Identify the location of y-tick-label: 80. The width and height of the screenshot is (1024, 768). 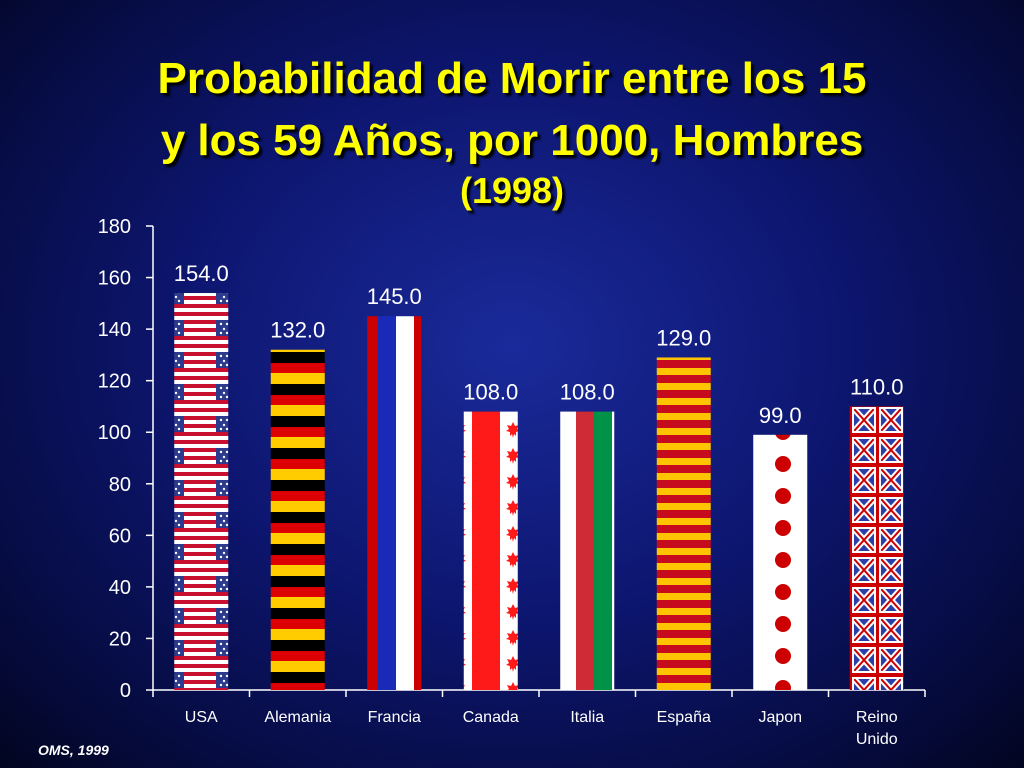
(120, 485).